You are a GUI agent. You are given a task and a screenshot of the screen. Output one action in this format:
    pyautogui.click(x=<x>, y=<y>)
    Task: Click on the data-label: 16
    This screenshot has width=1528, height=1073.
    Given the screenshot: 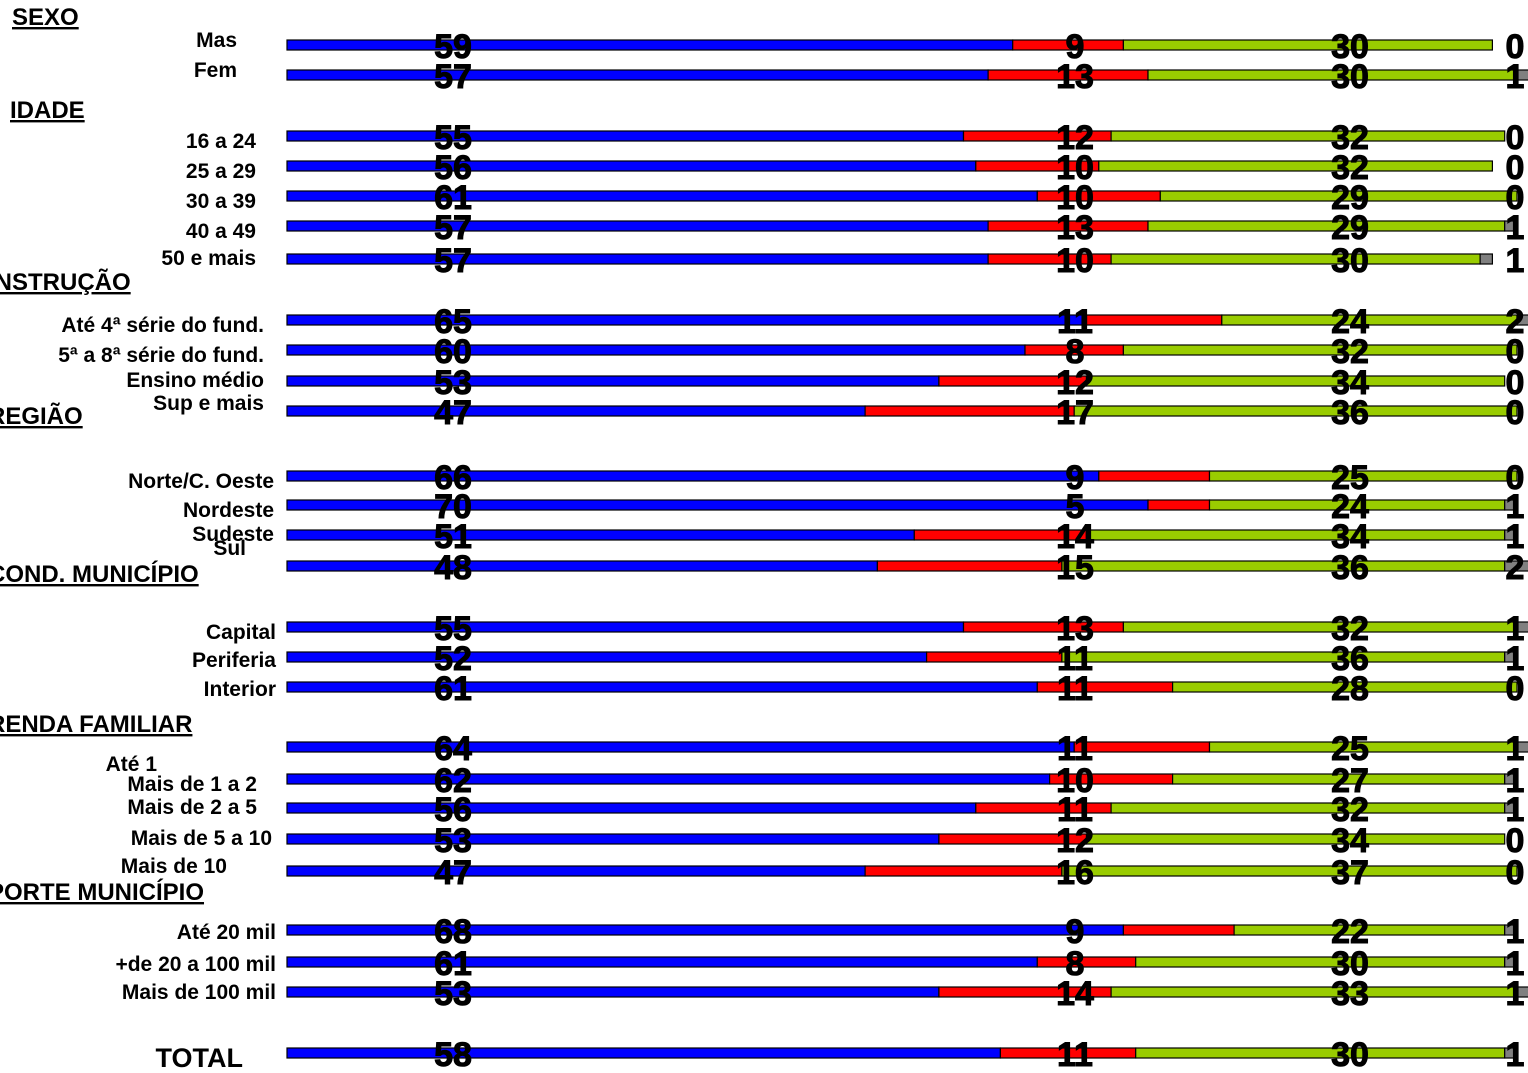 What is the action you would take?
    pyautogui.click(x=1075, y=873)
    